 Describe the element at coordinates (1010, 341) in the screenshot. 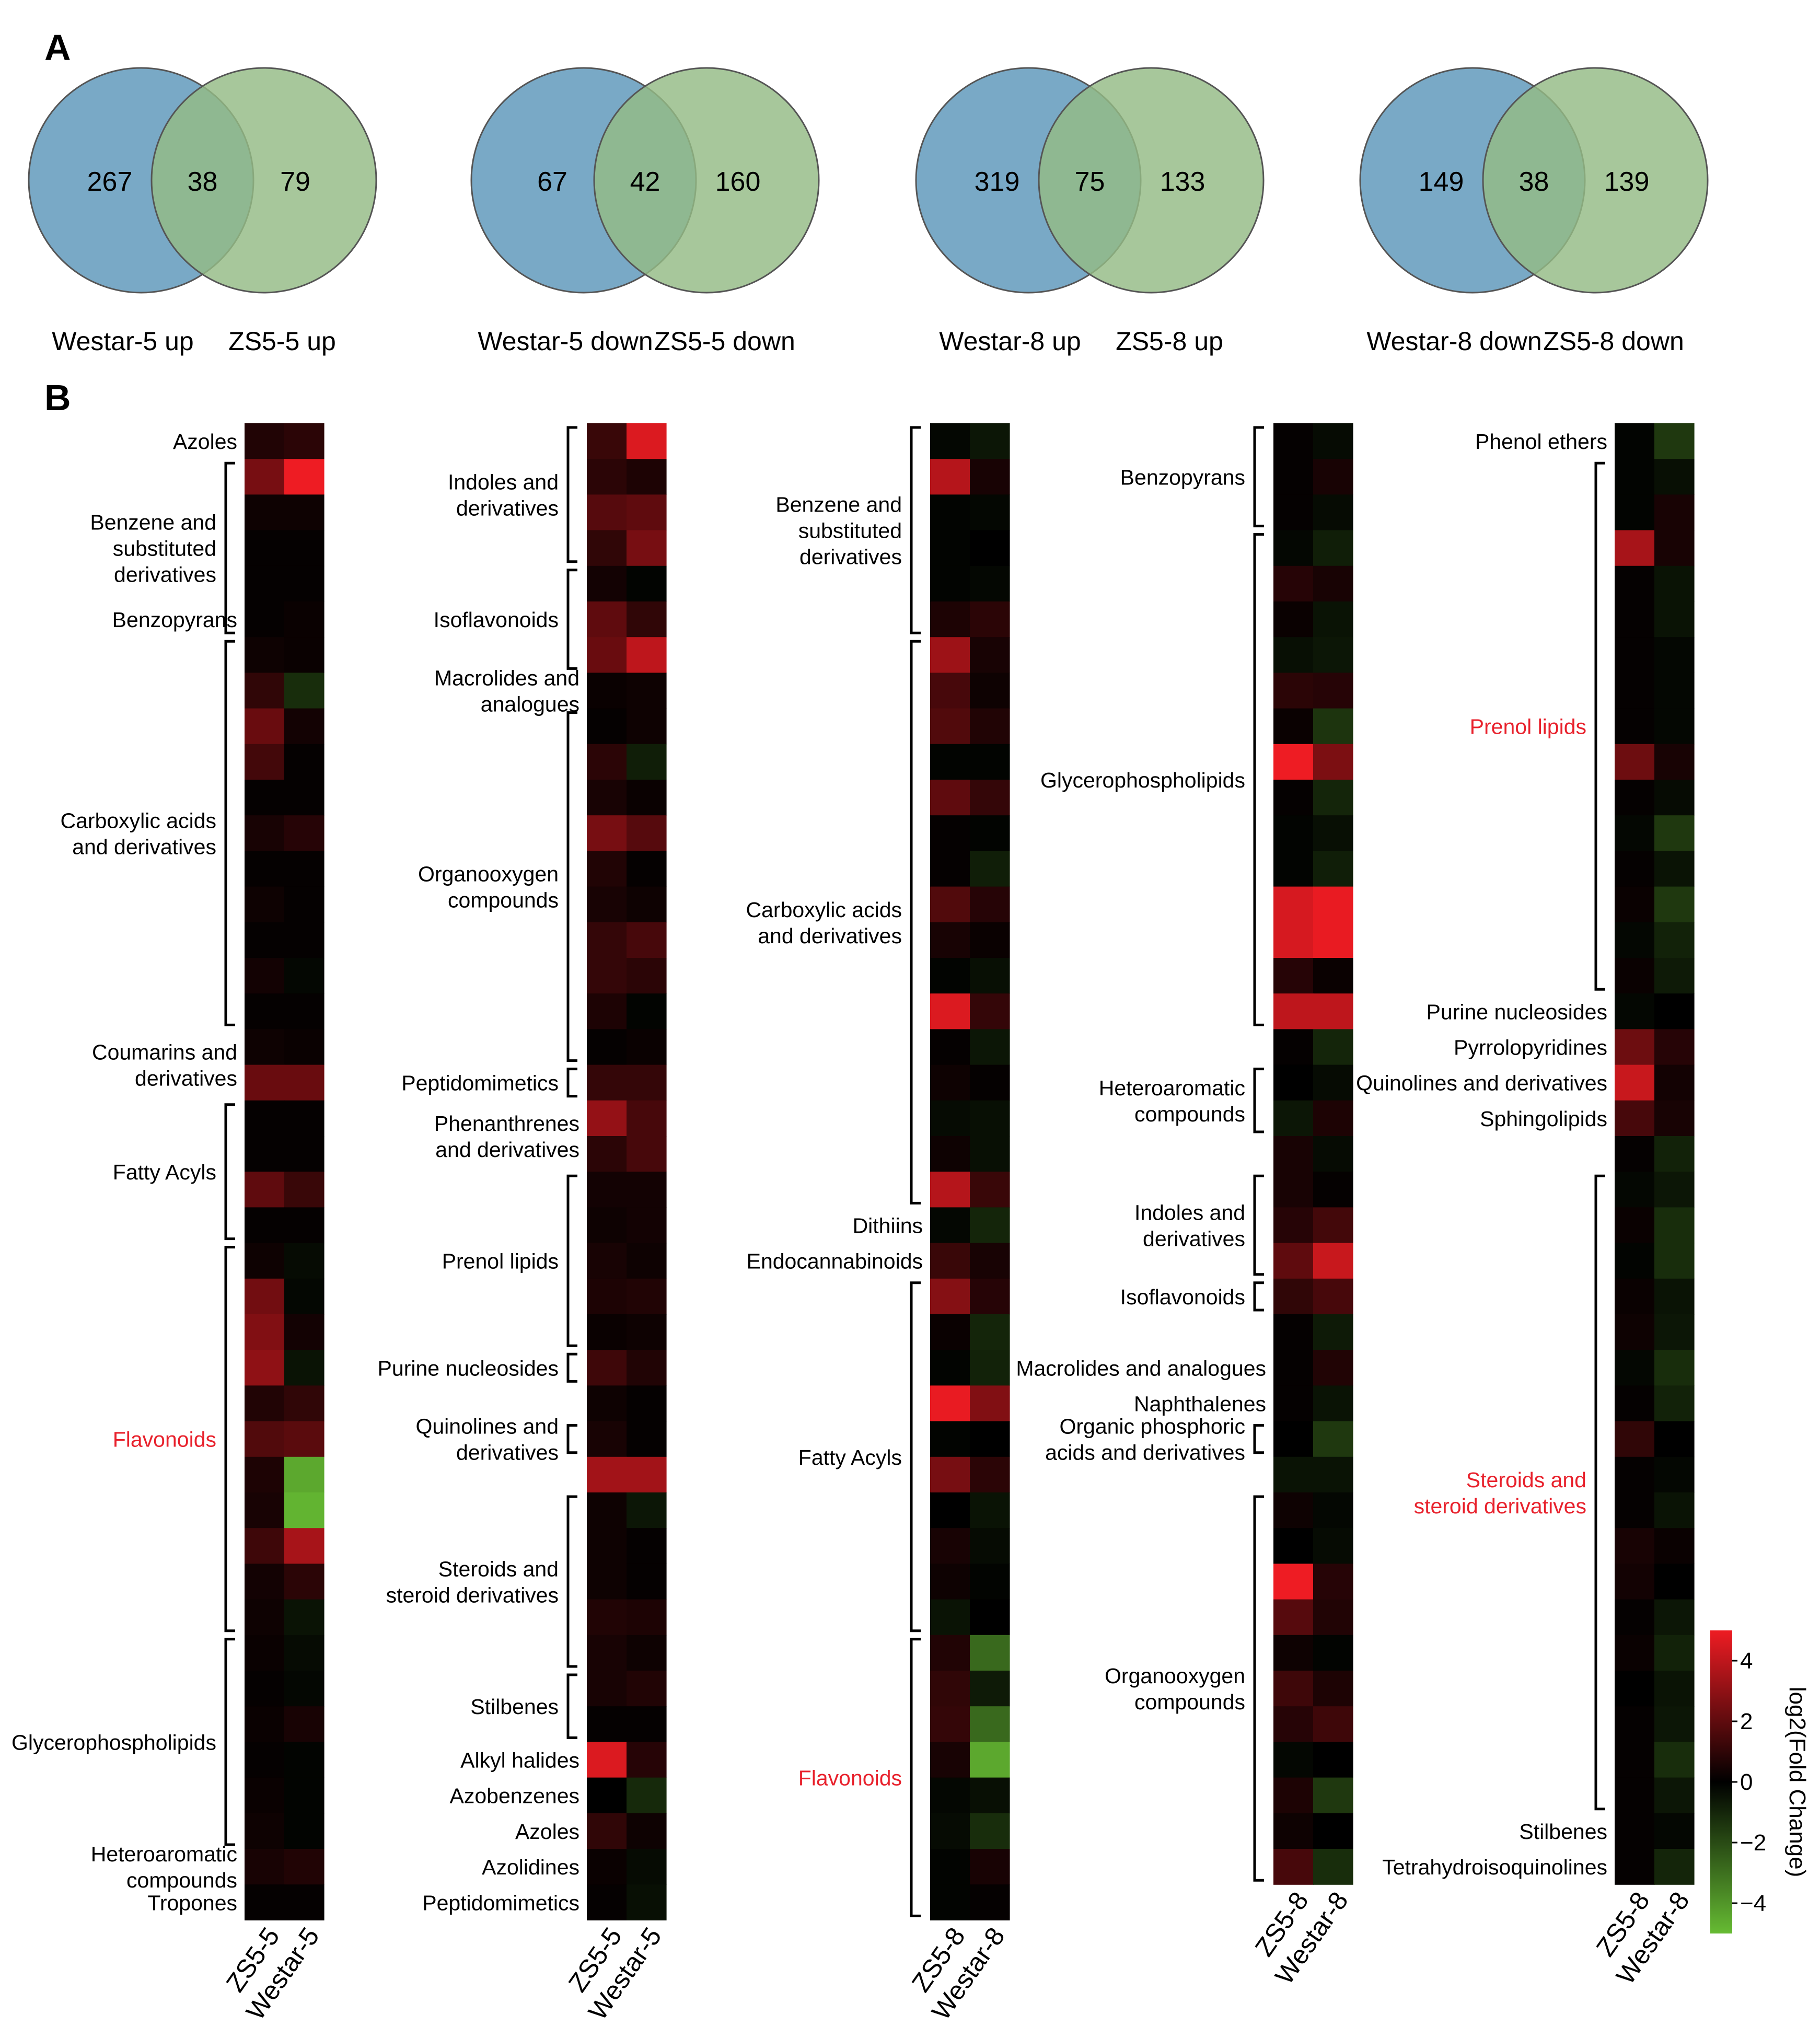

I see `venn-left-label: Westar-8 up` at that location.